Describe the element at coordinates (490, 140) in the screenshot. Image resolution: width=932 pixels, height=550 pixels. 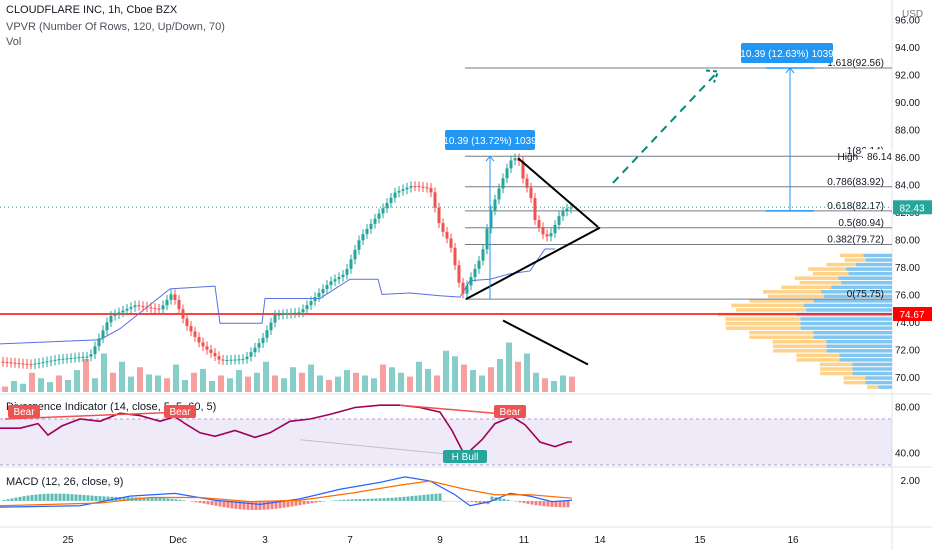
I see `measure-1-box` at that location.